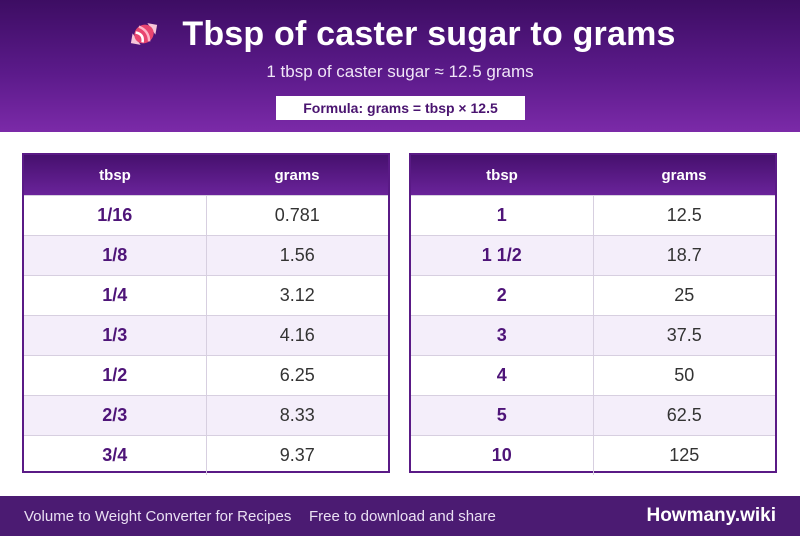  Describe the element at coordinates (400, 71) in the screenshot. I see `subtitle: 1 tbsp of caster sugar ≈ 12.5 grams` at that location.